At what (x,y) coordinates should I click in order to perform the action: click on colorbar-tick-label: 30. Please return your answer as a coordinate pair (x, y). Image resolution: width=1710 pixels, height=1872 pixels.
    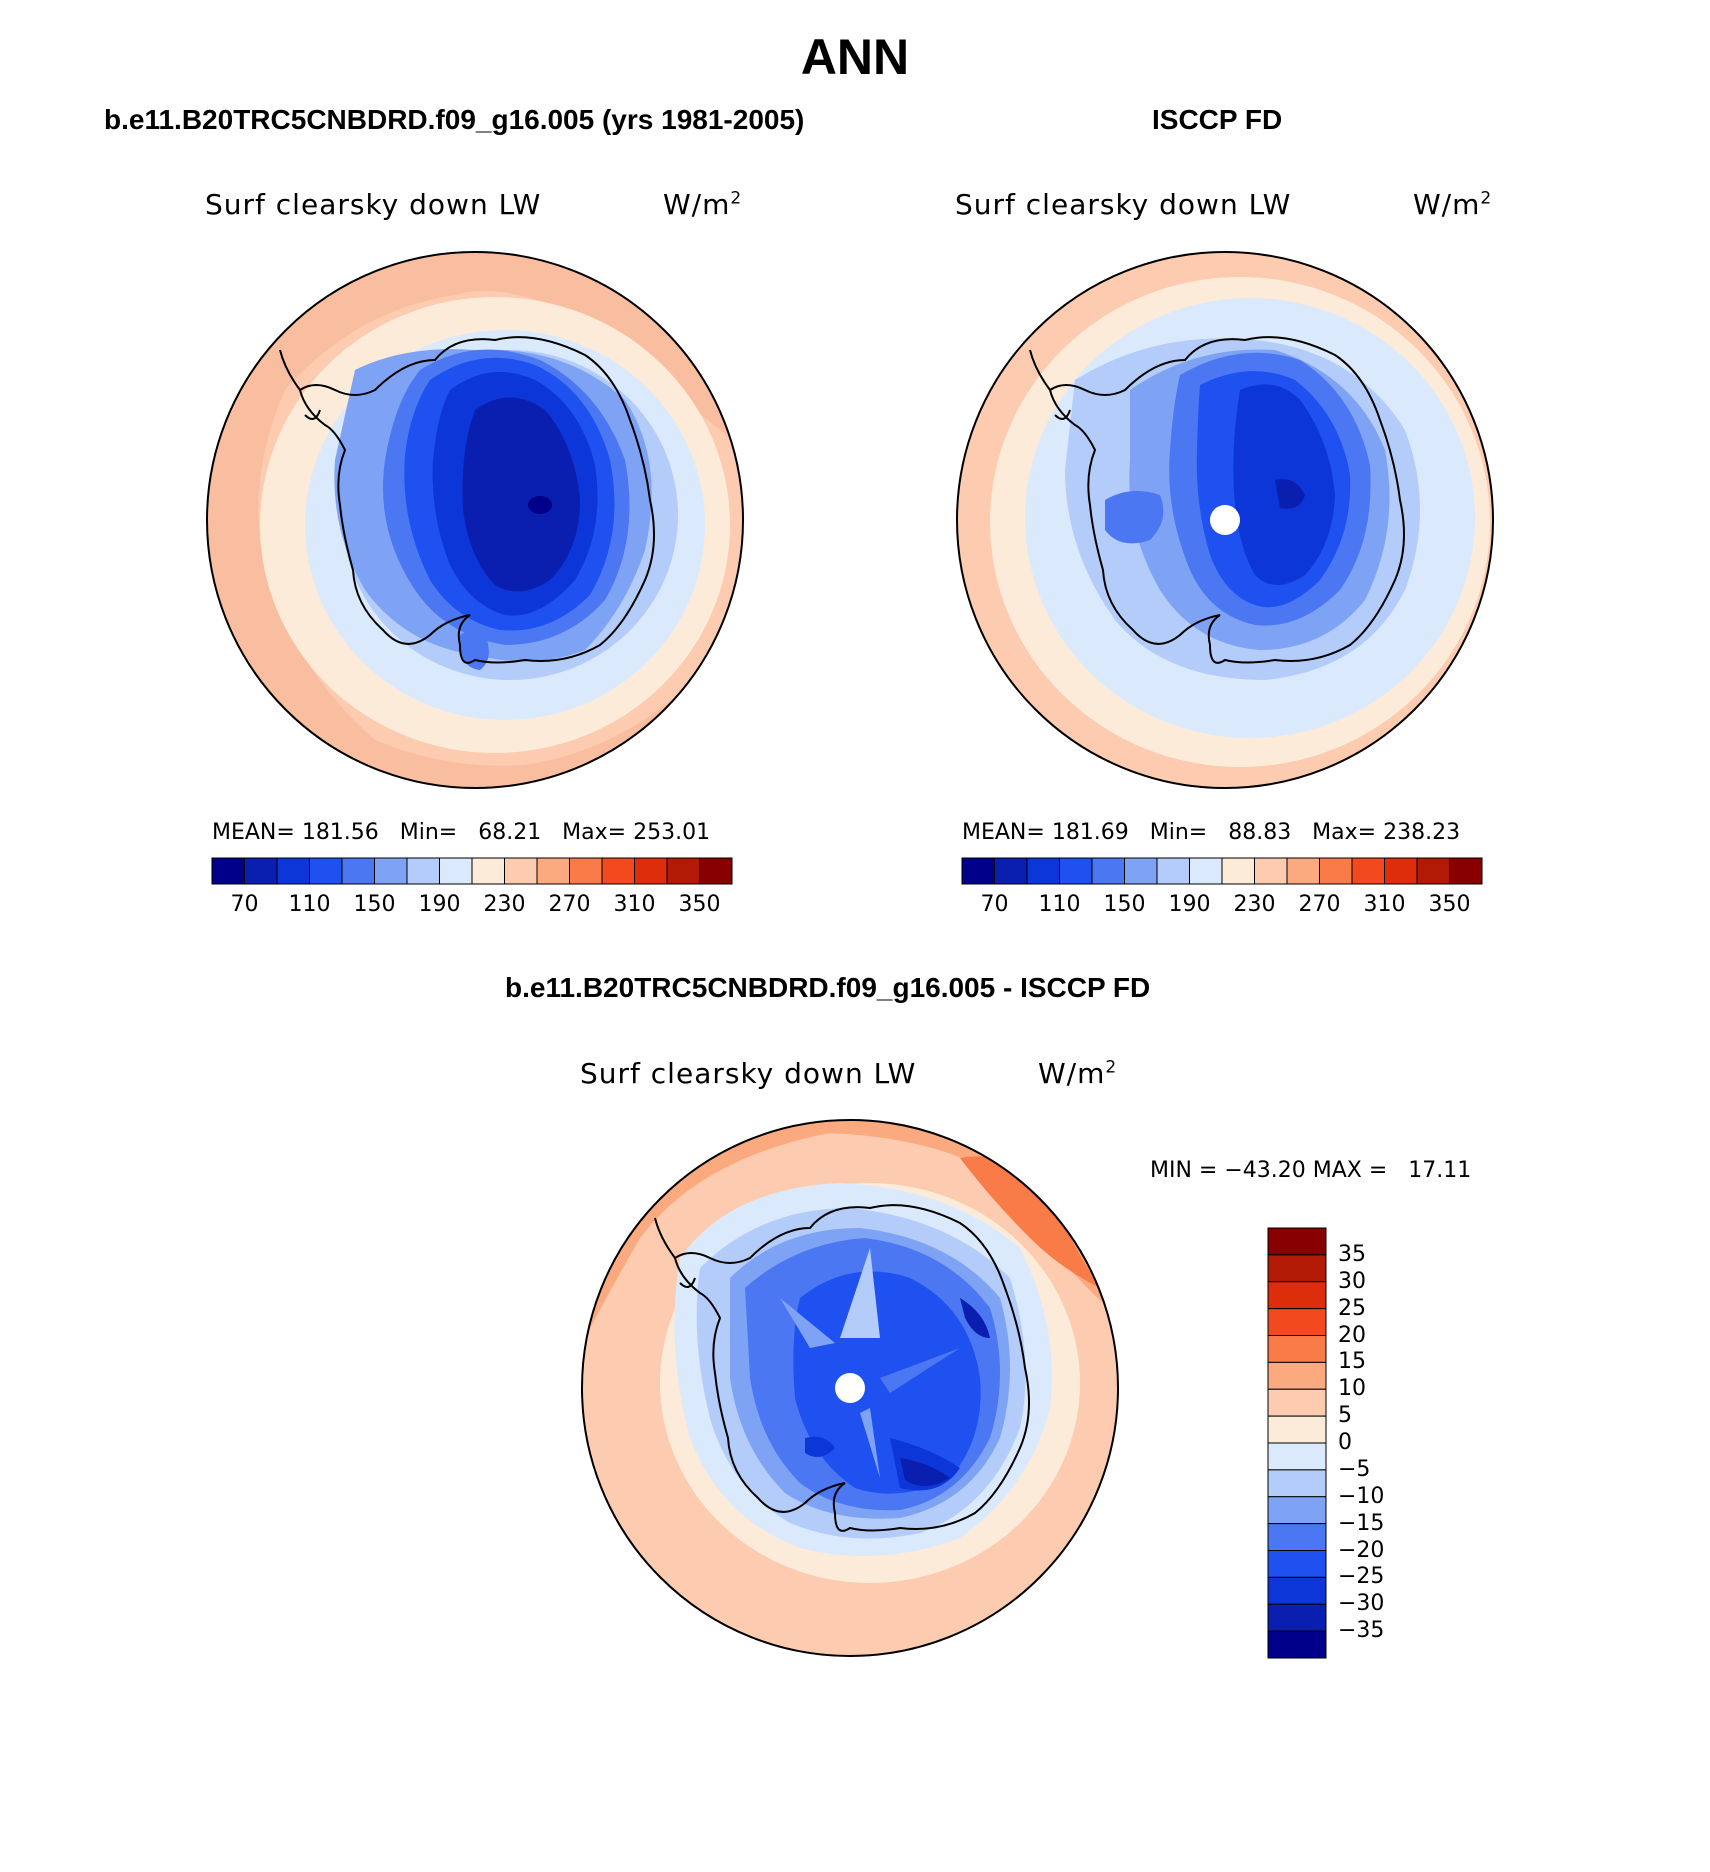
    Looking at the image, I should click on (1352, 1281).